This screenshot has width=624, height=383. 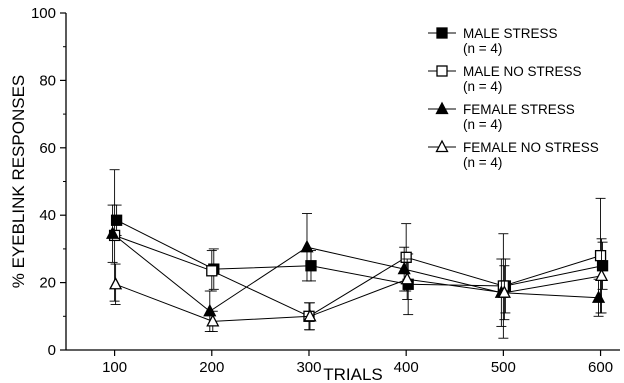 I want to click on legend-item: FEMALE NO STRESS(n = 4), so click(x=513, y=154).